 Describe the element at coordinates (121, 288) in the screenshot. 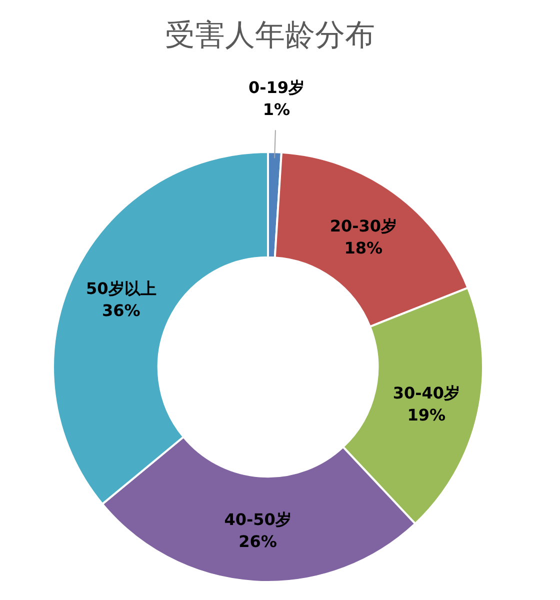

I see `slice-label: 50岁以上` at that location.